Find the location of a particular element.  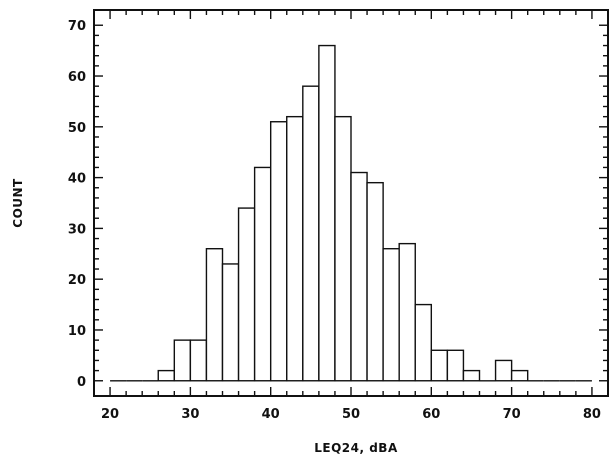

y-tick-labels: 0 10 20 30 40 50 60 70 is located at coordinates (77, 204).